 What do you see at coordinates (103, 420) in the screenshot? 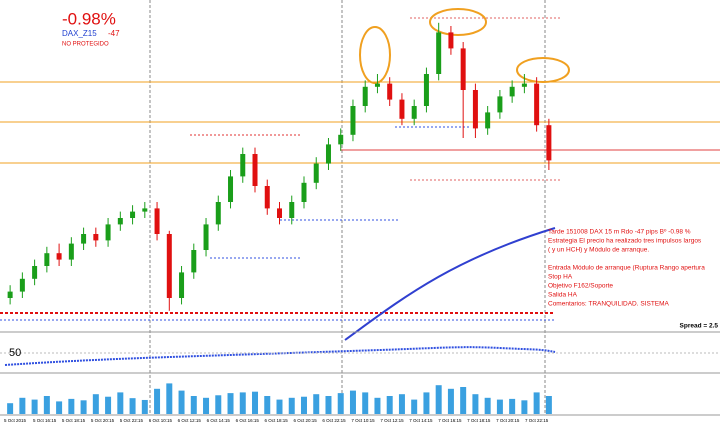
I see `x-tick-label: 5 Oct 20:15` at bounding box center [103, 420].